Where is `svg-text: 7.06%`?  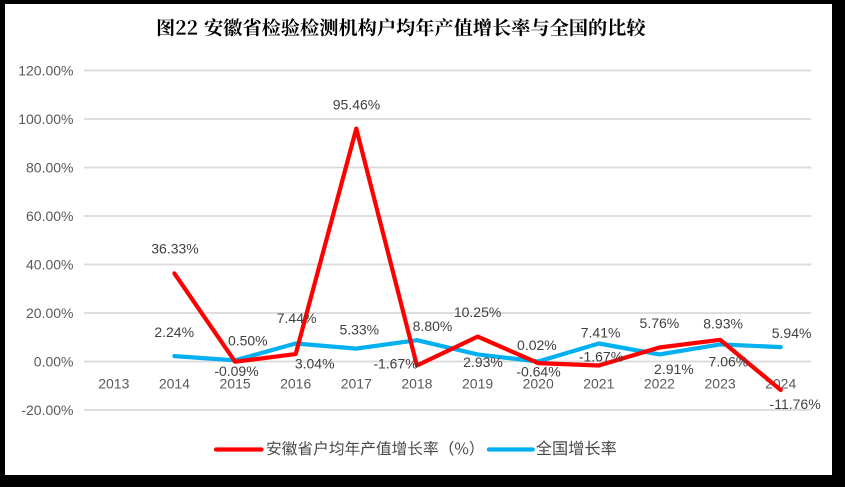
svg-text: 7.06% is located at coordinates (729, 361).